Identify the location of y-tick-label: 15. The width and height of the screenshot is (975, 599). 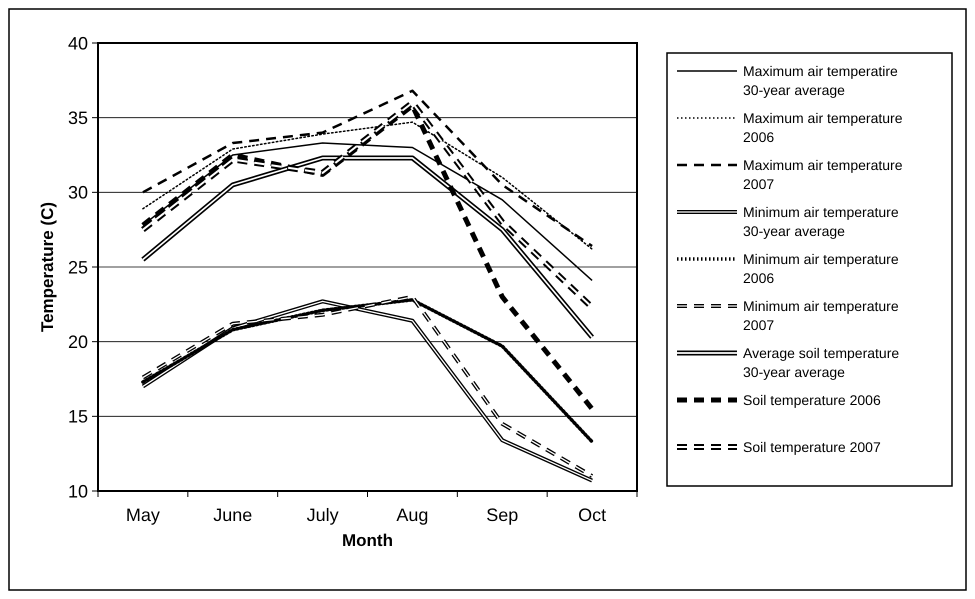
(78, 416).